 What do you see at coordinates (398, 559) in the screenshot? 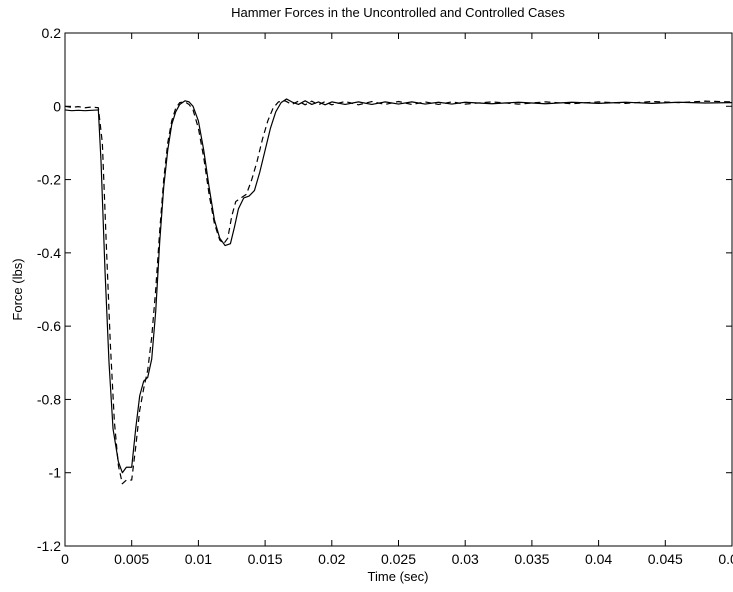
I see `x-tick-label: 0.025` at bounding box center [398, 559].